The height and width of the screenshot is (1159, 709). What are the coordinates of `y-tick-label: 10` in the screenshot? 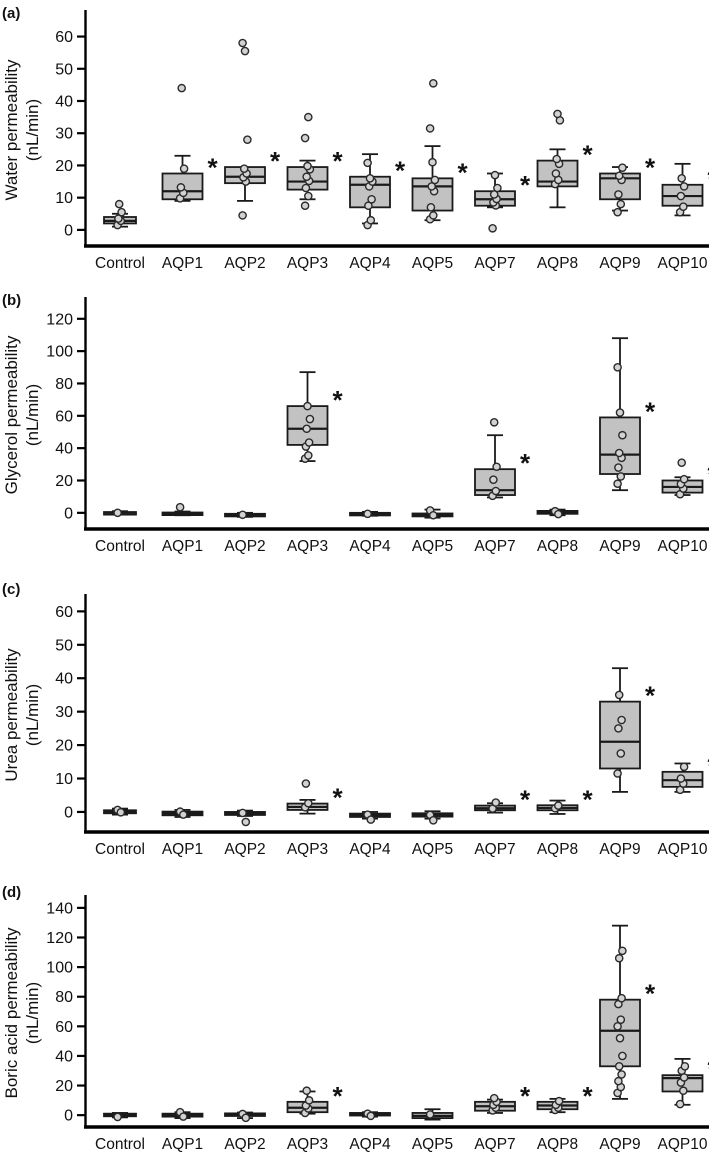 It's located at (64, 198).